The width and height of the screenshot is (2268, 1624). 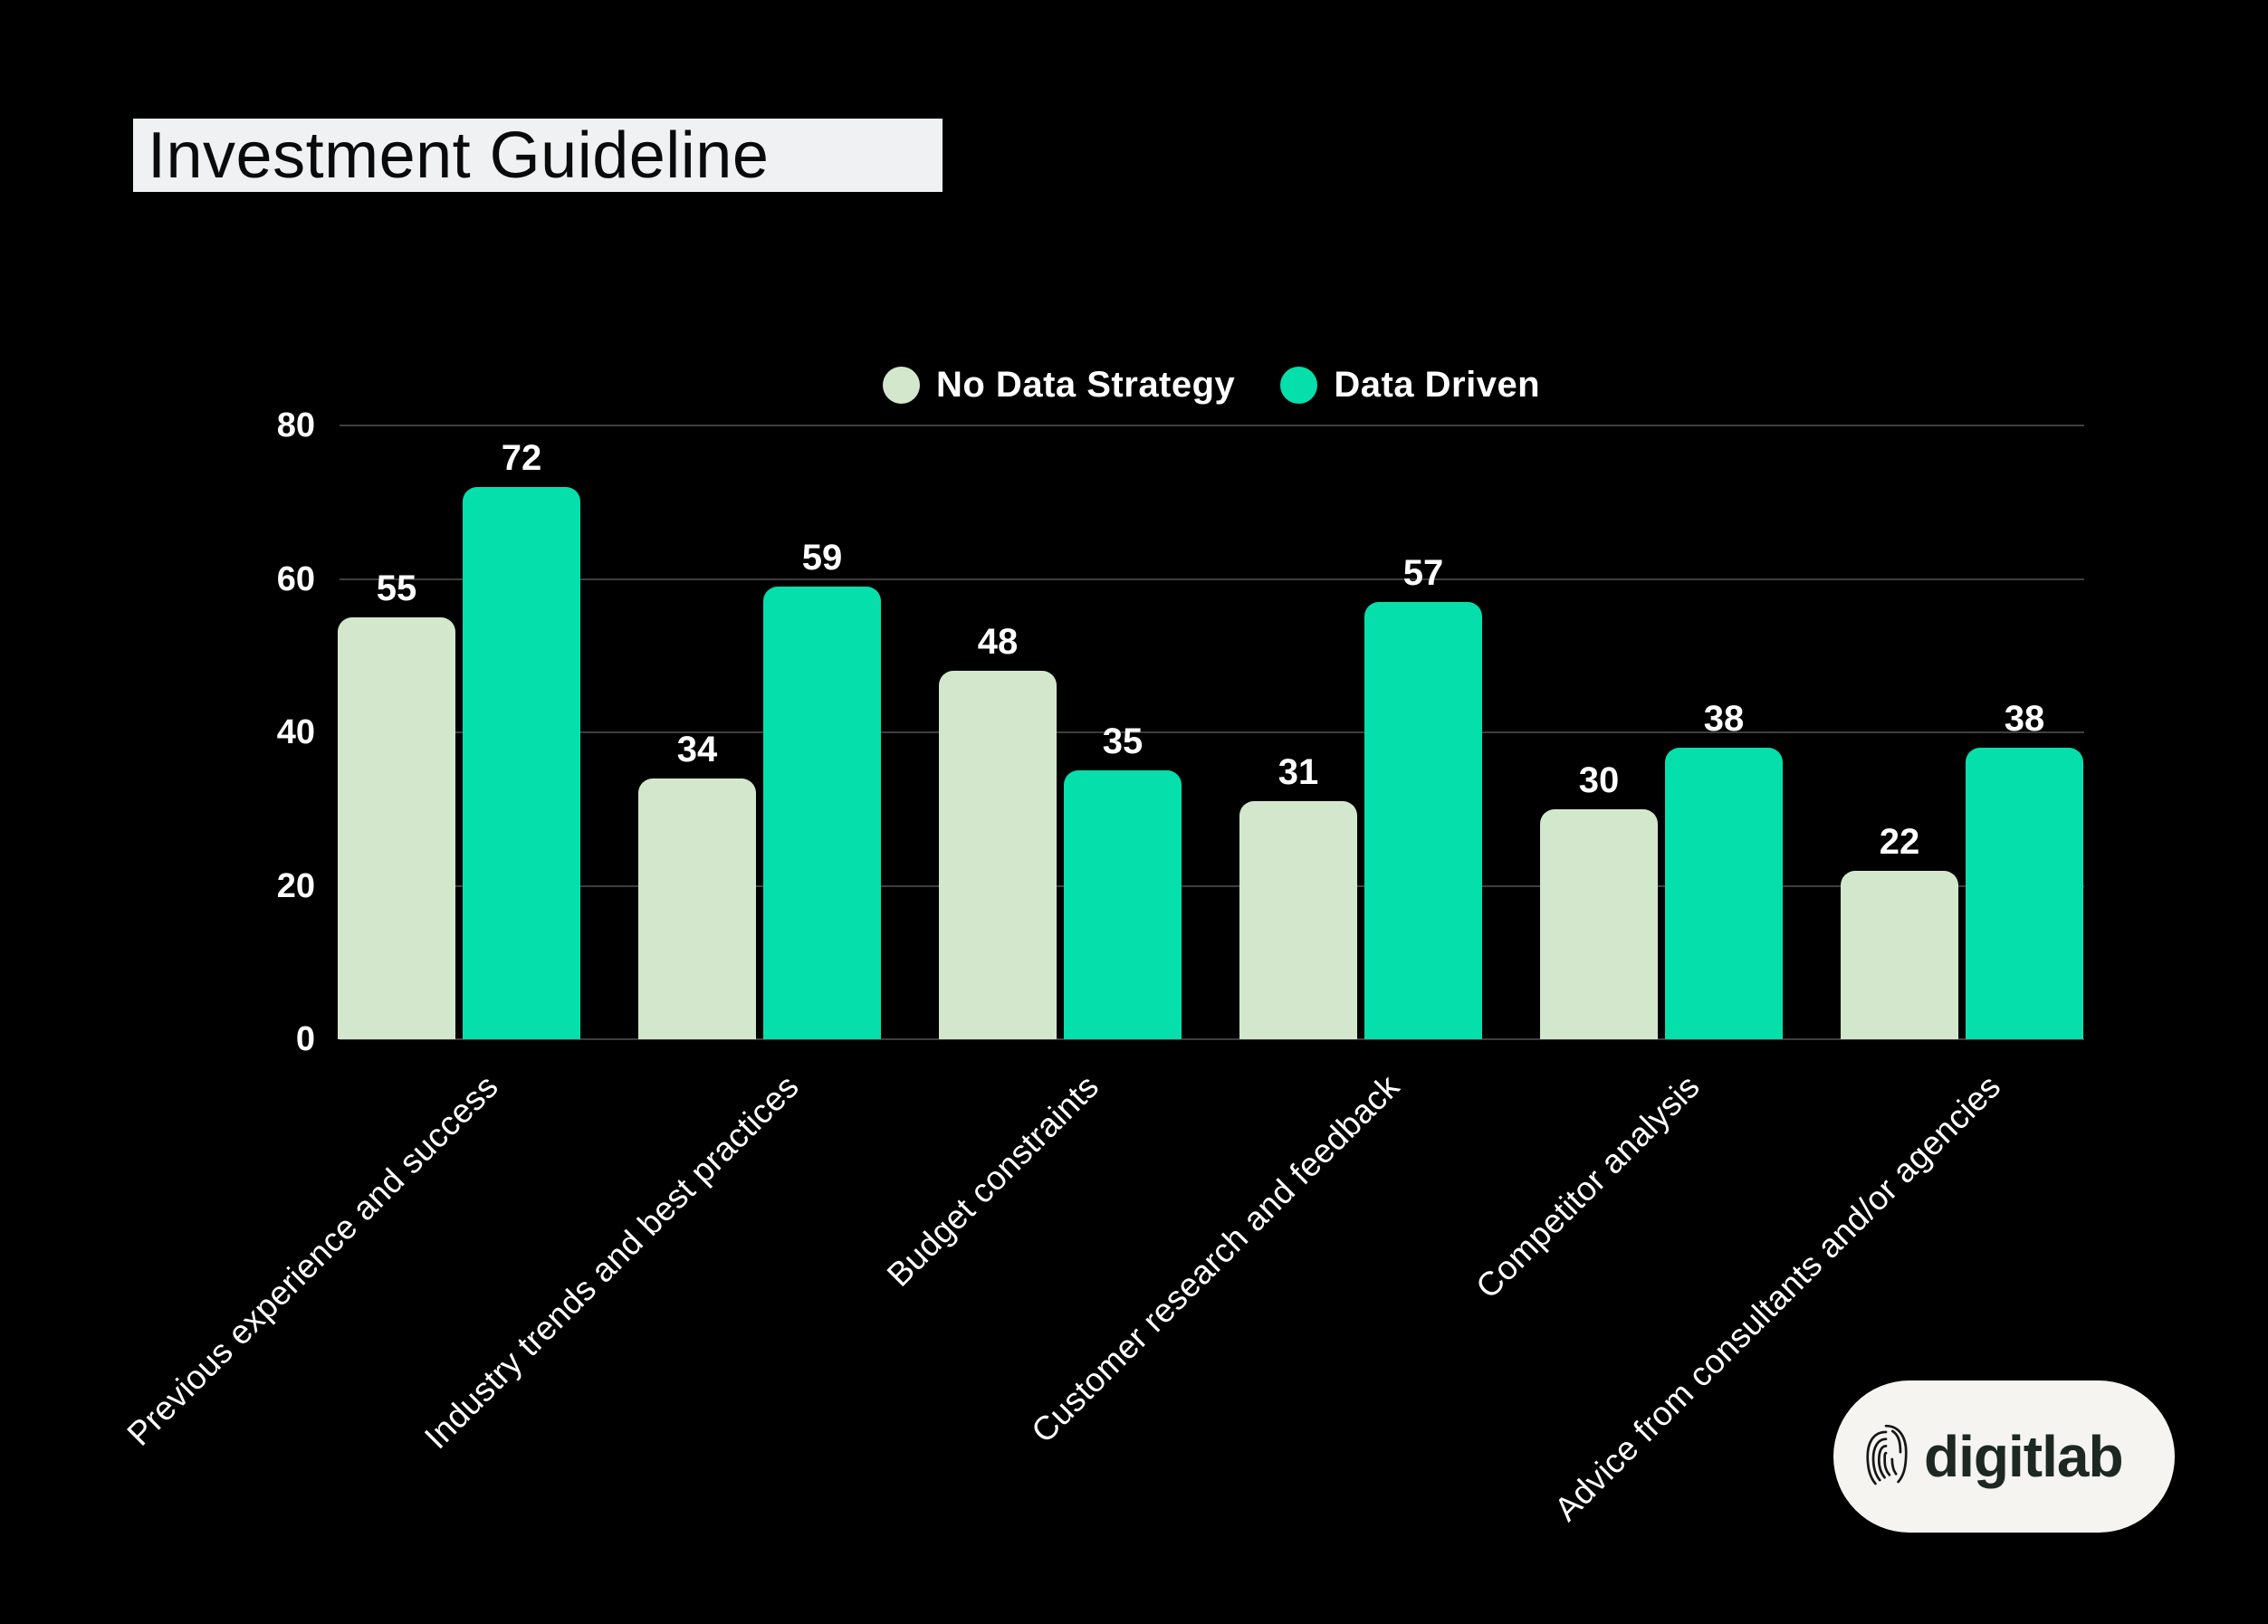 What do you see at coordinates (697, 749) in the screenshot?
I see `bar-value-label: 34` at bounding box center [697, 749].